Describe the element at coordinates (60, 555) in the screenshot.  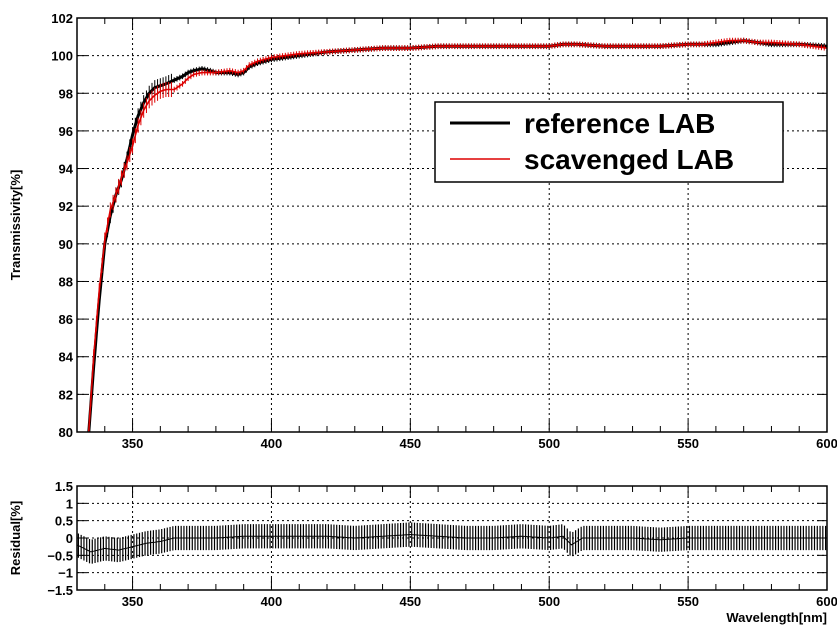
I see `y-tick-label: −0.5` at that location.